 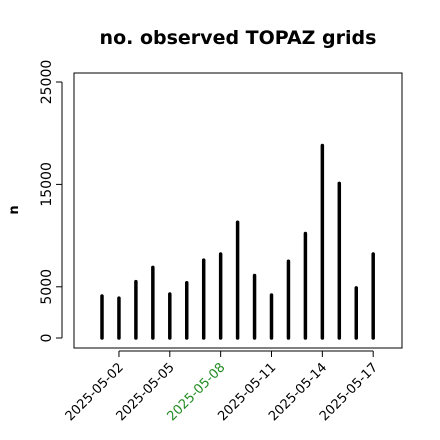 I want to click on y-tick-label: 25000, so click(x=47, y=82).